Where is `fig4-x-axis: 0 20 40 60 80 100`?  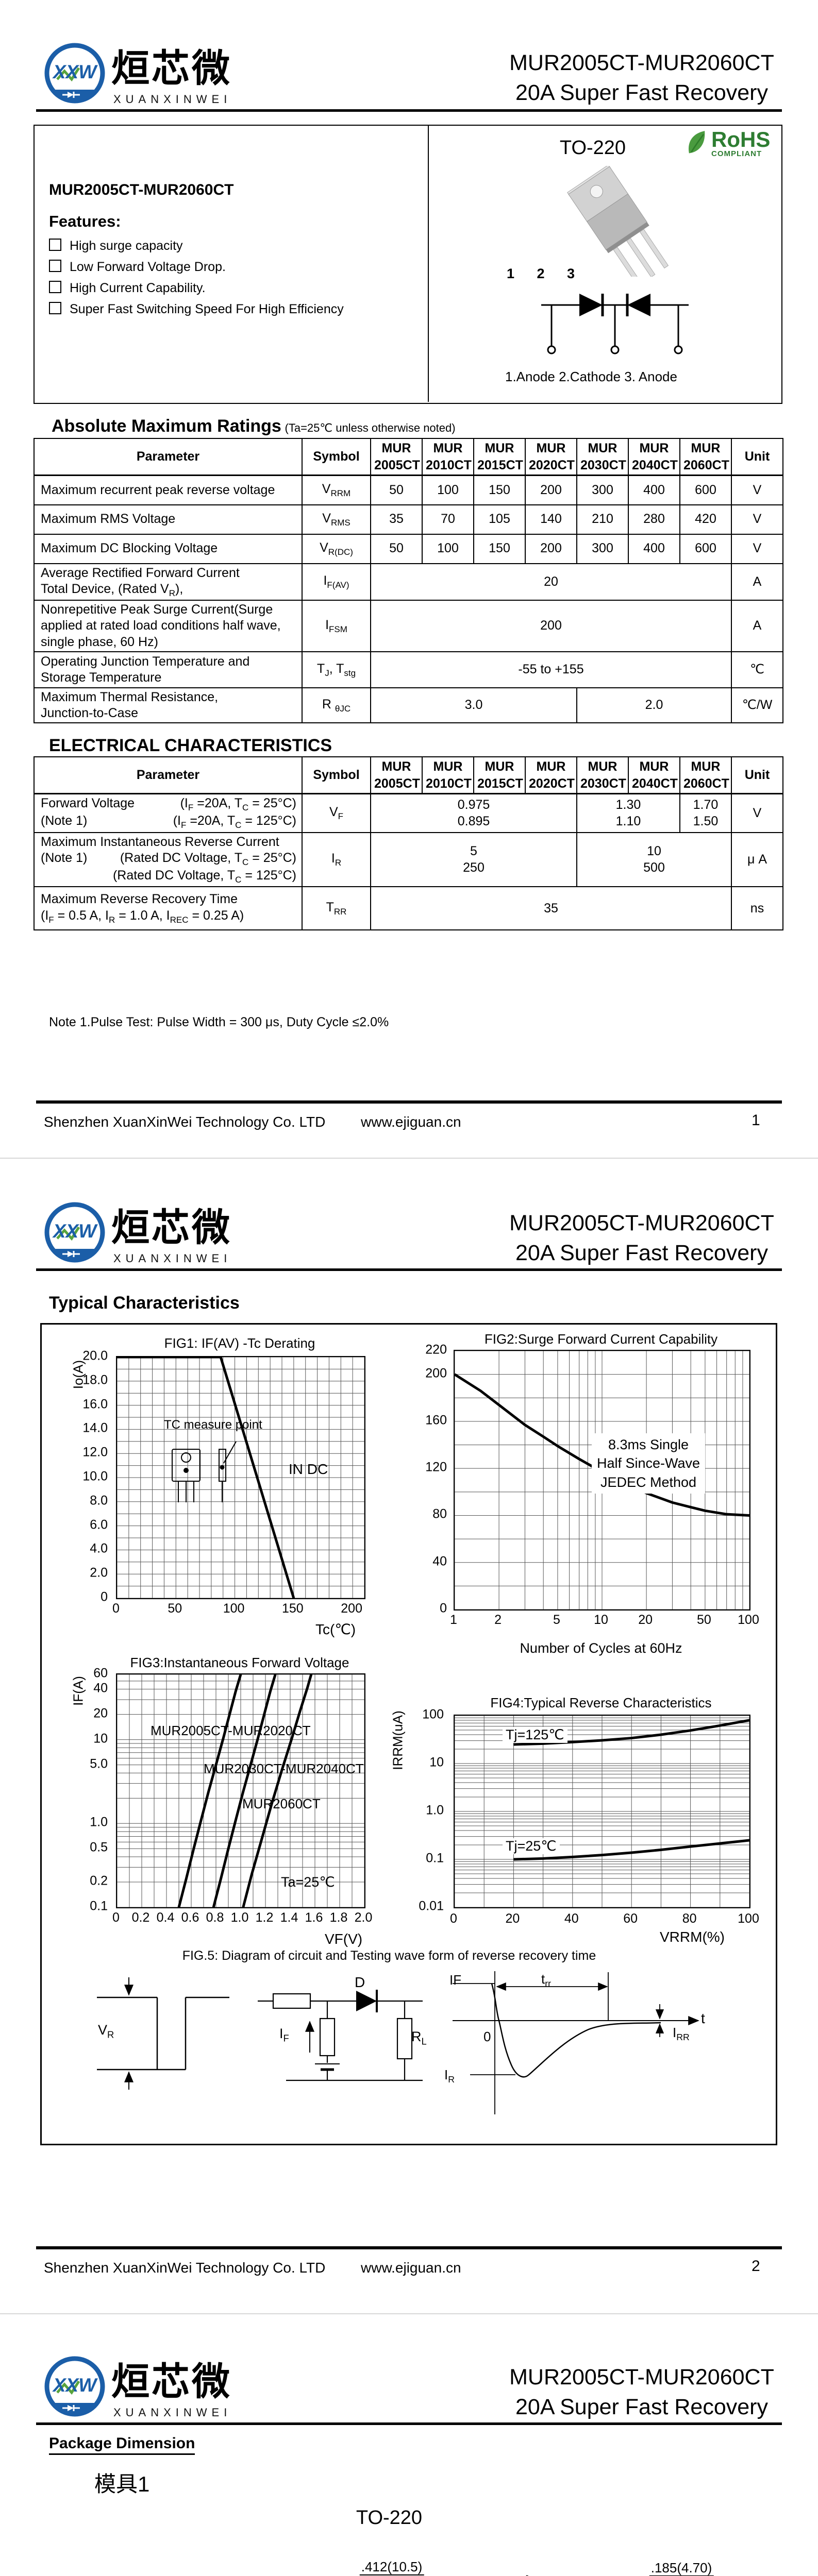
fig4-x-axis: 0 20 40 60 80 100 is located at coordinates (604, 1918).